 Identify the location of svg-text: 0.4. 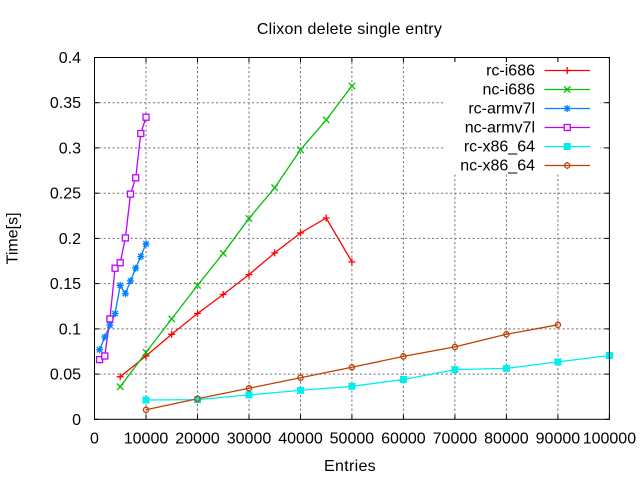
(70, 58).